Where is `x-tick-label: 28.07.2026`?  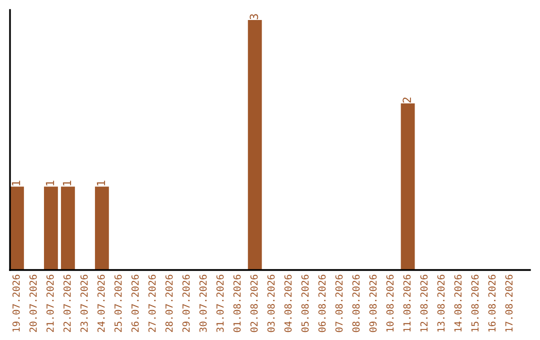 x-tick-label: 28.07.2026 is located at coordinates (169, 303).